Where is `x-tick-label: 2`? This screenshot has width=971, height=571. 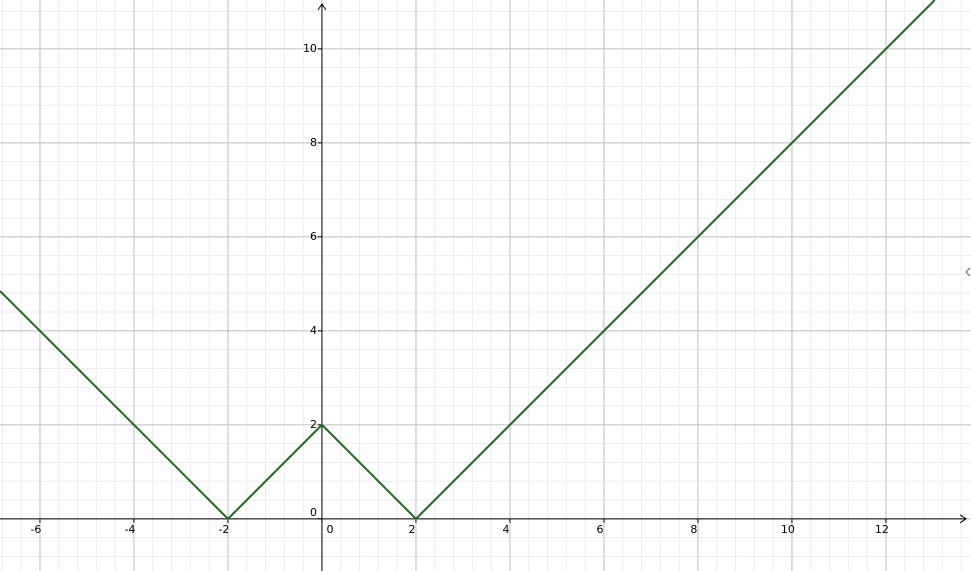 x-tick-label: 2 is located at coordinates (411, 529).